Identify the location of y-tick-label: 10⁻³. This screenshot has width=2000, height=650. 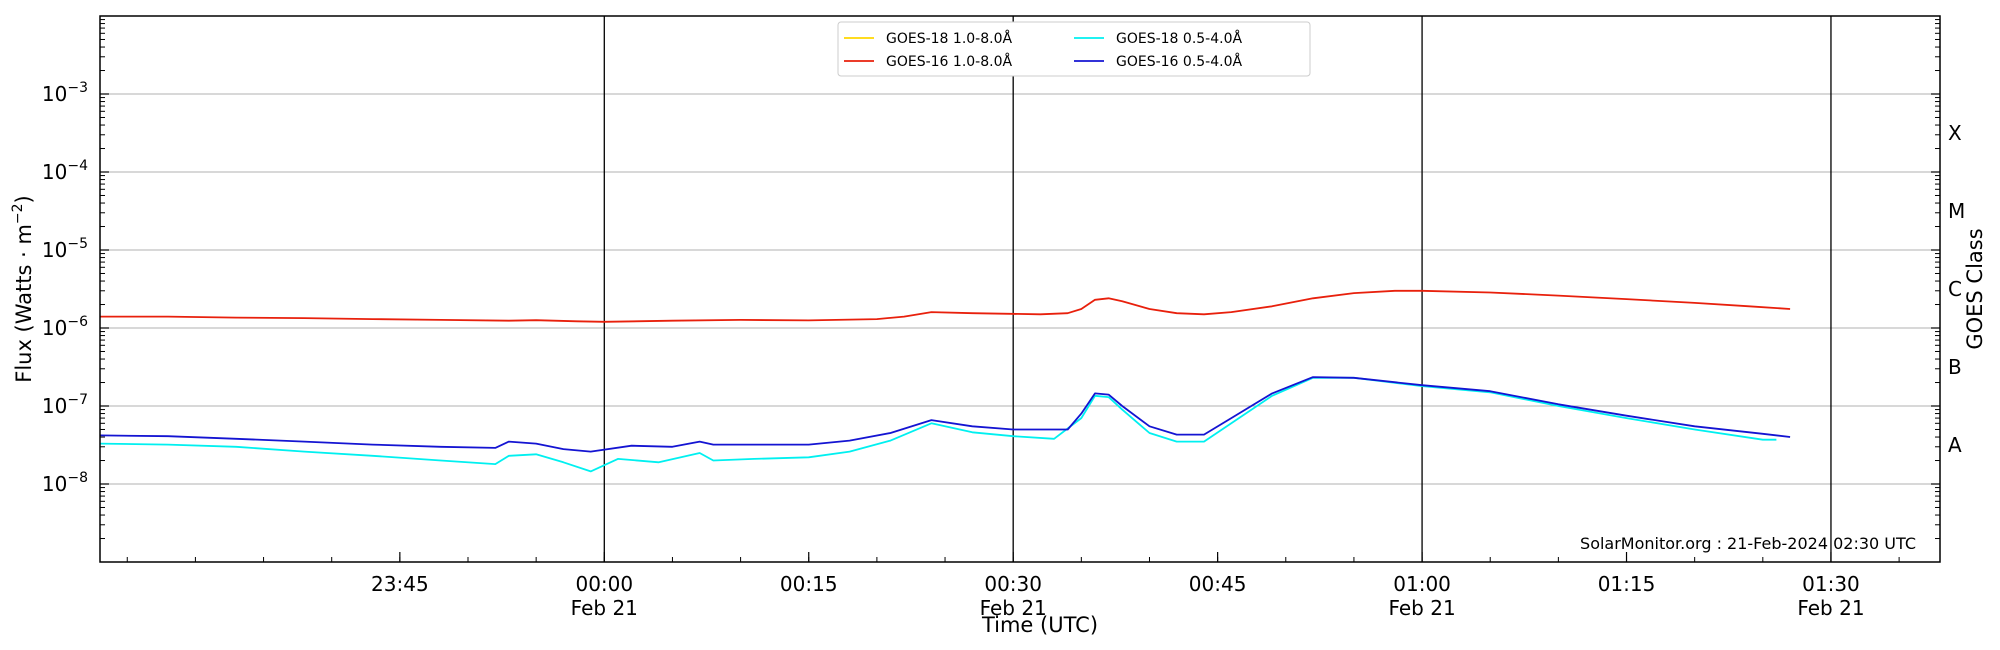
(65, 93).